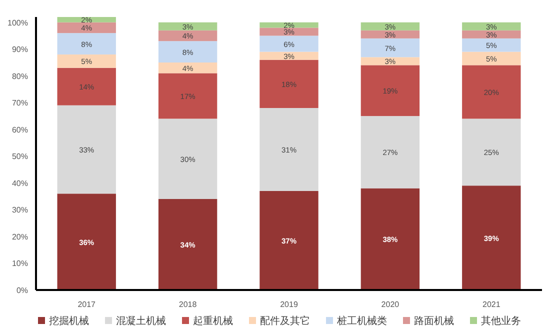 The height and width of the screenshot is (333, 550). What do you see at coordinates (20, 129) in the screenshot?
I see `y-tick-label: 60%` at bounding box center [20, 129].